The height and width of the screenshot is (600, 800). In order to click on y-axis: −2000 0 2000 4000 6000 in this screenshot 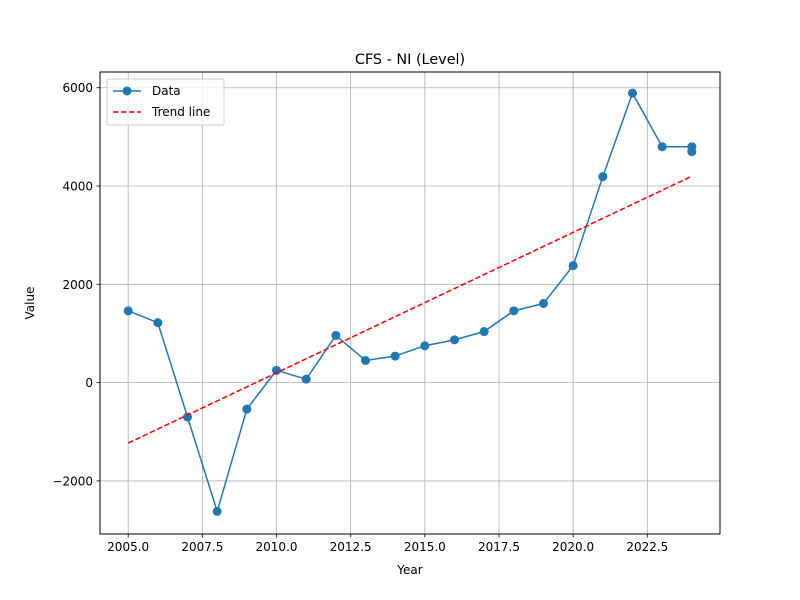, I will do `click(76, 284)`.